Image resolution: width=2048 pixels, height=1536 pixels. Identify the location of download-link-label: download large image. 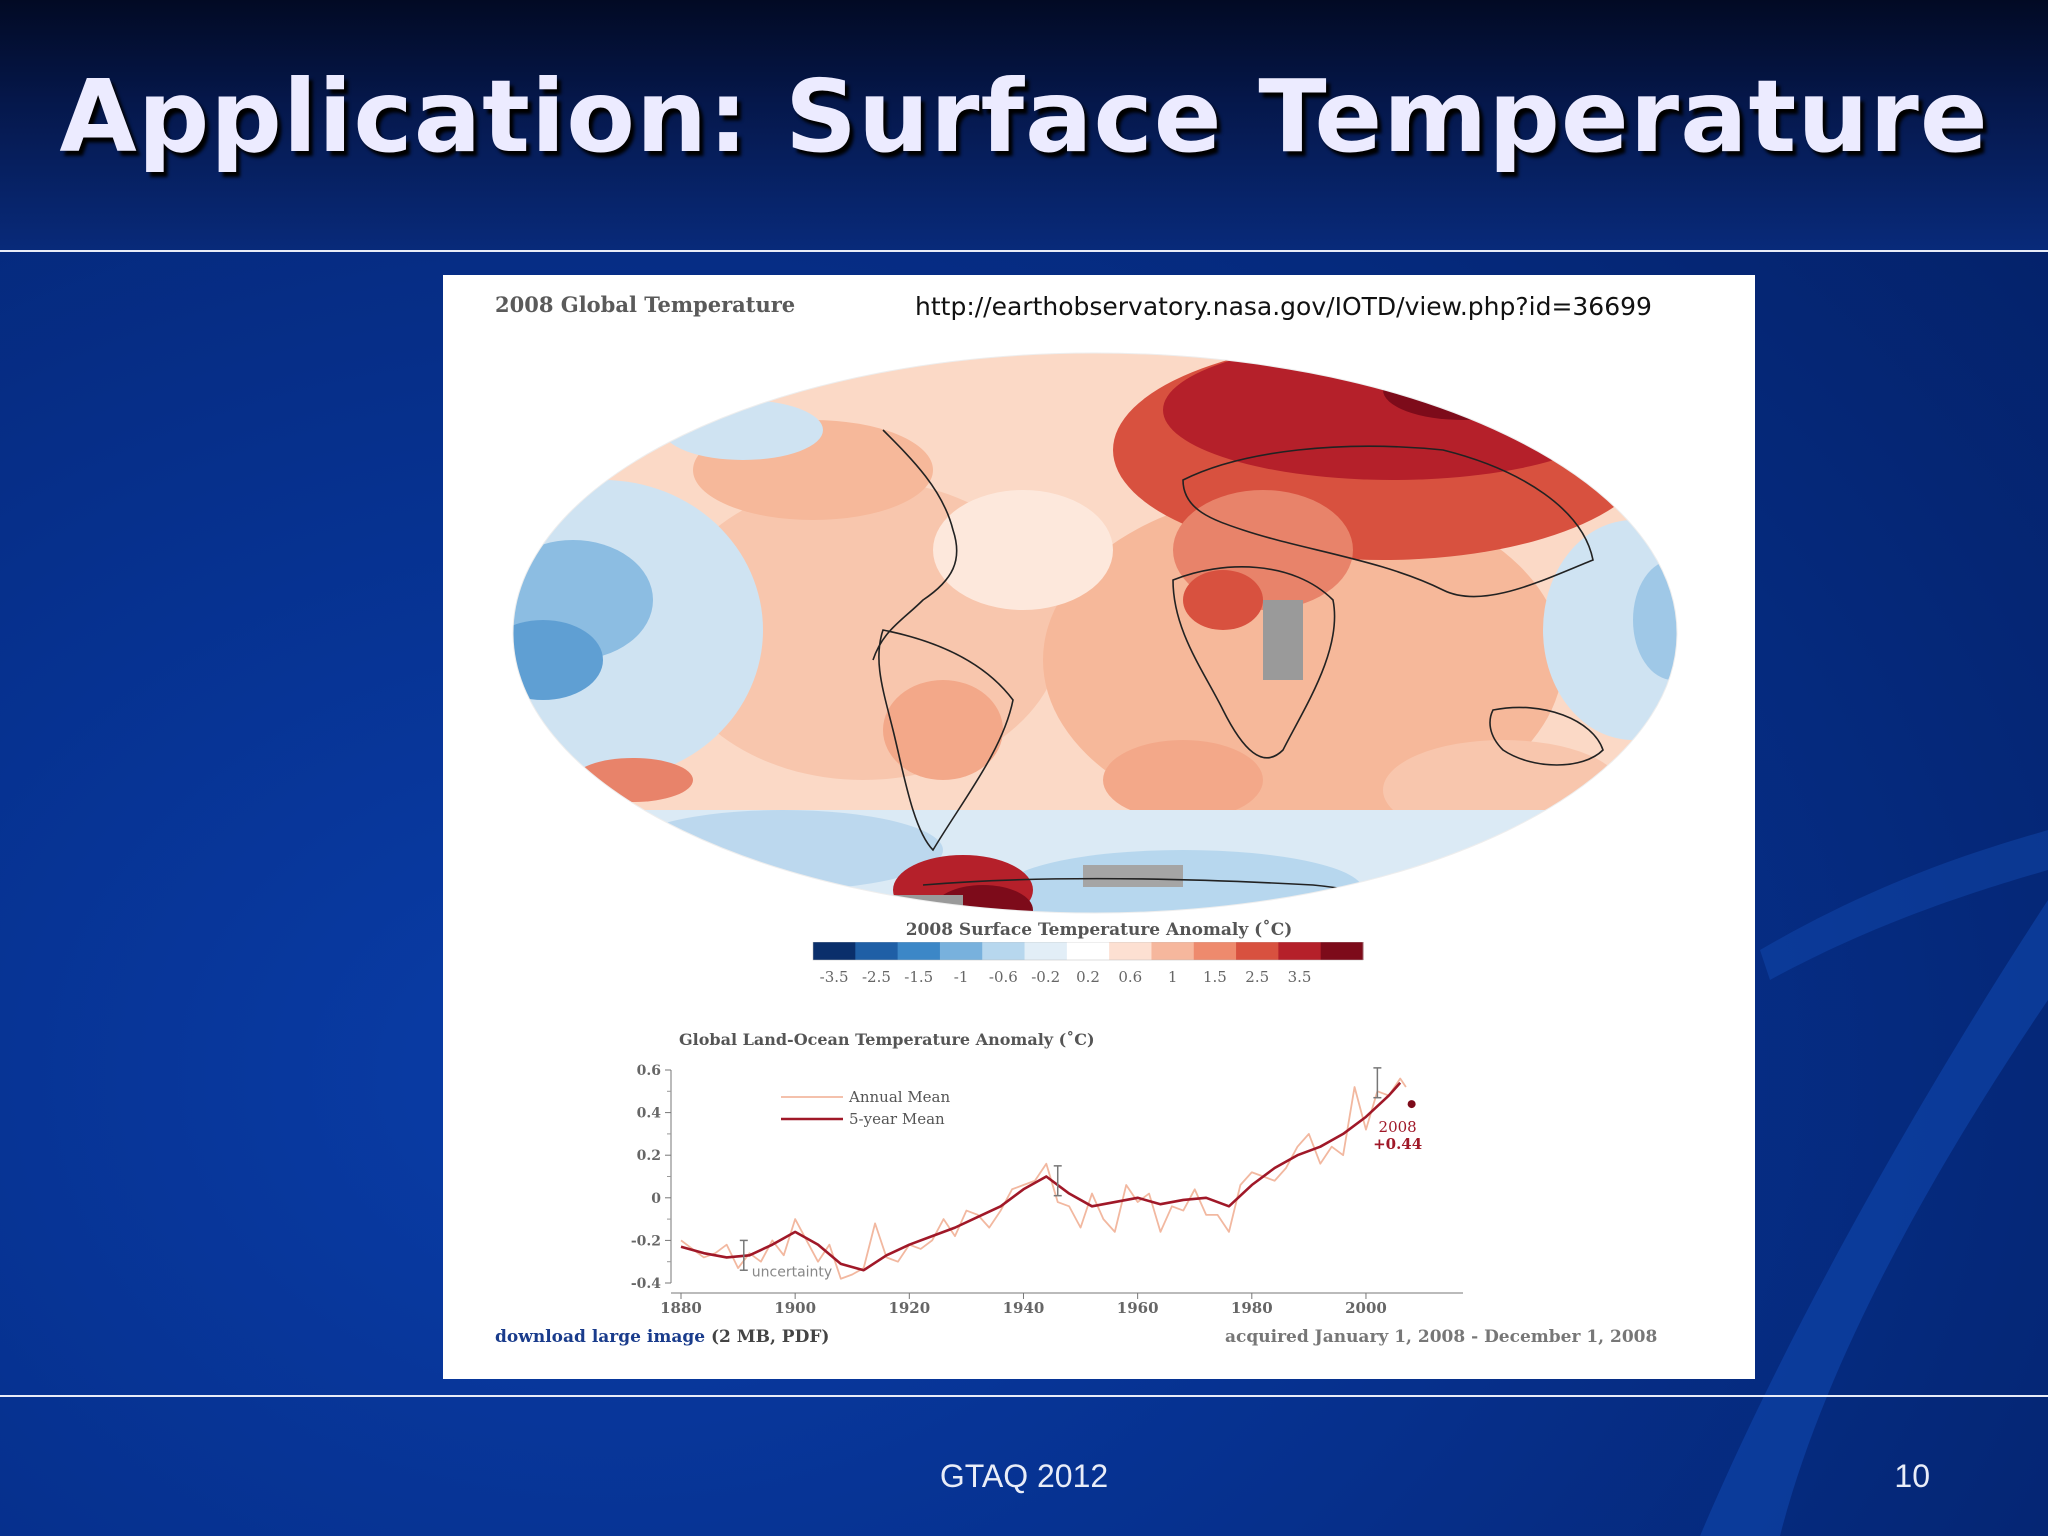
(600, 1337).